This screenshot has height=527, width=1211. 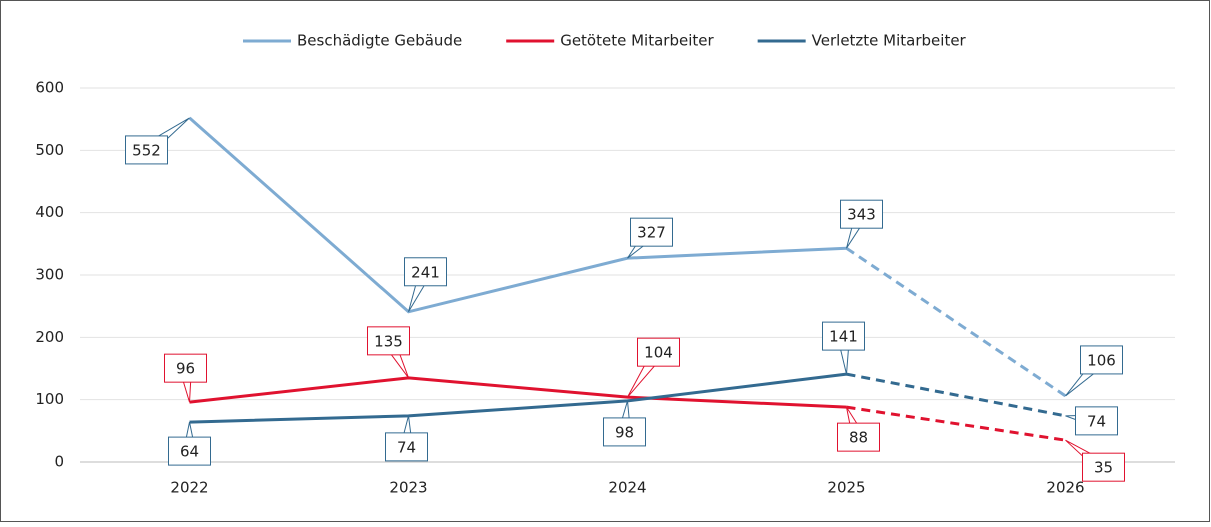 I want to click on data-label: 241, so click(x=425, y=272).